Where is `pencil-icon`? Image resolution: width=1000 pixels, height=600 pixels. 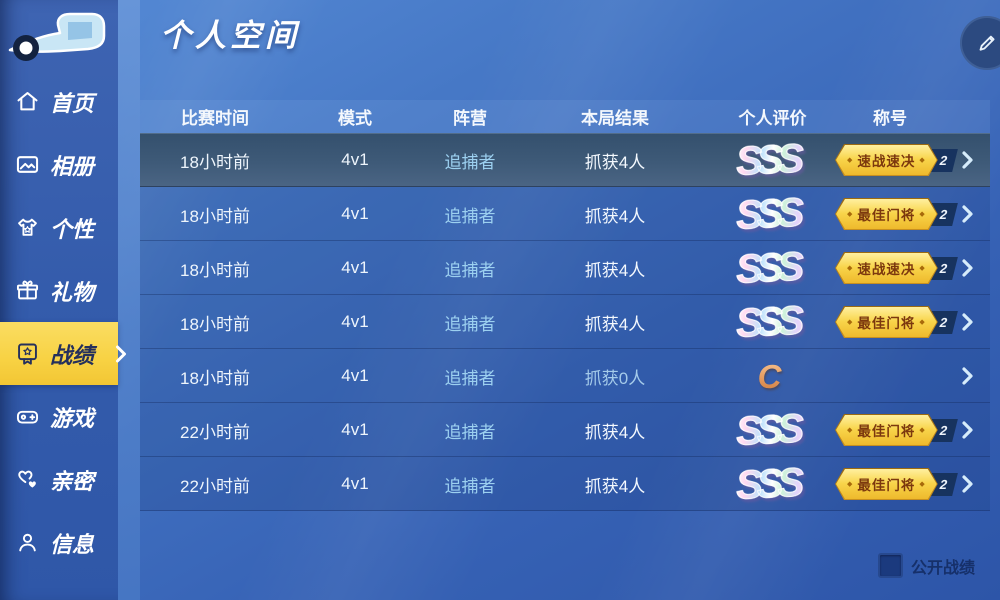
pencil-icon is located at coordinates (987, 43).